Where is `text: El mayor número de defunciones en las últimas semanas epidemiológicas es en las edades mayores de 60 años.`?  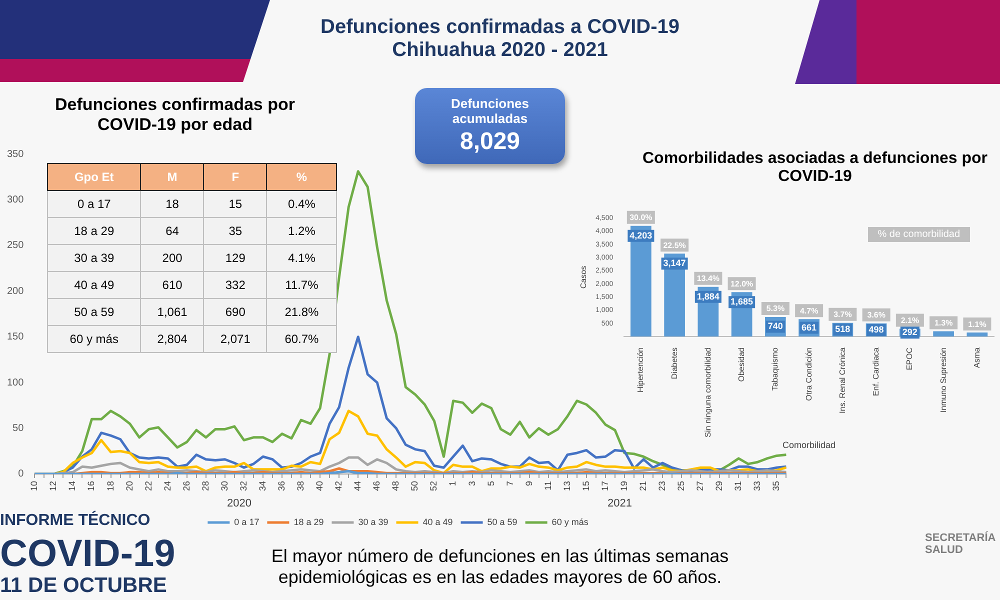
text: El mayor número de defunciones en las últimas semanas epidemiológicas es en las edades mayores de 60 años. is located at coordinates (500, 567).